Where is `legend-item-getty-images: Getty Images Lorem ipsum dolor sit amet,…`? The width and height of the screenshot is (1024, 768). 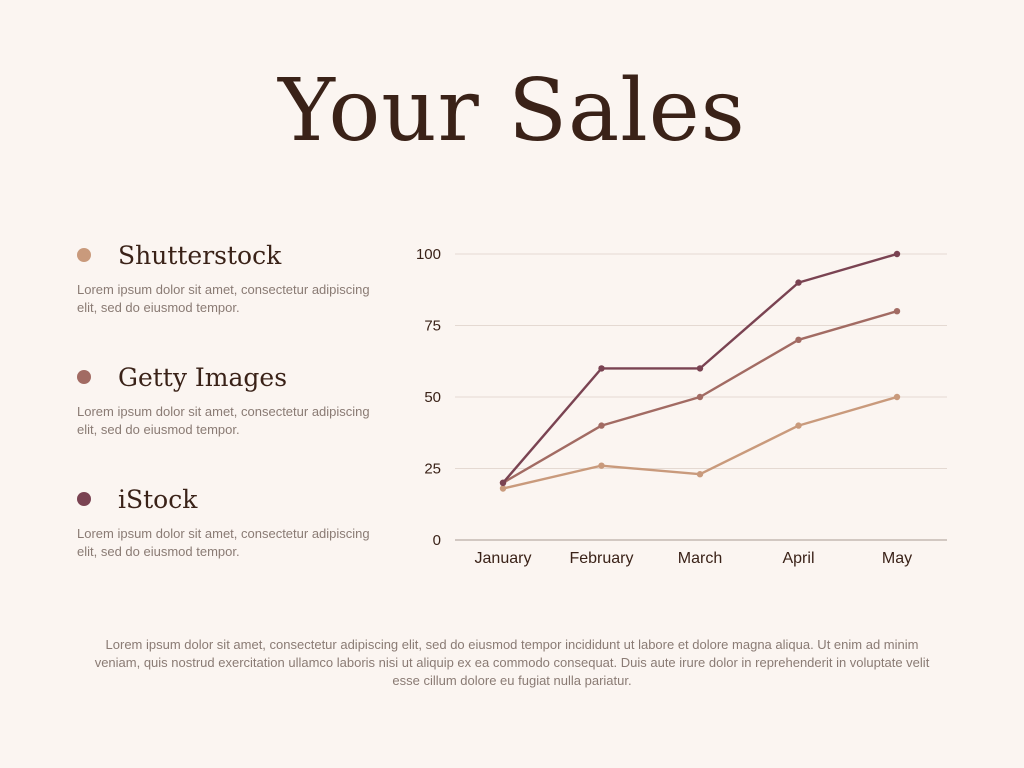 legend-item-getty-images: Getty Images Lorem ipsum dolor sit amet,… is located at coordinates (227, 399).